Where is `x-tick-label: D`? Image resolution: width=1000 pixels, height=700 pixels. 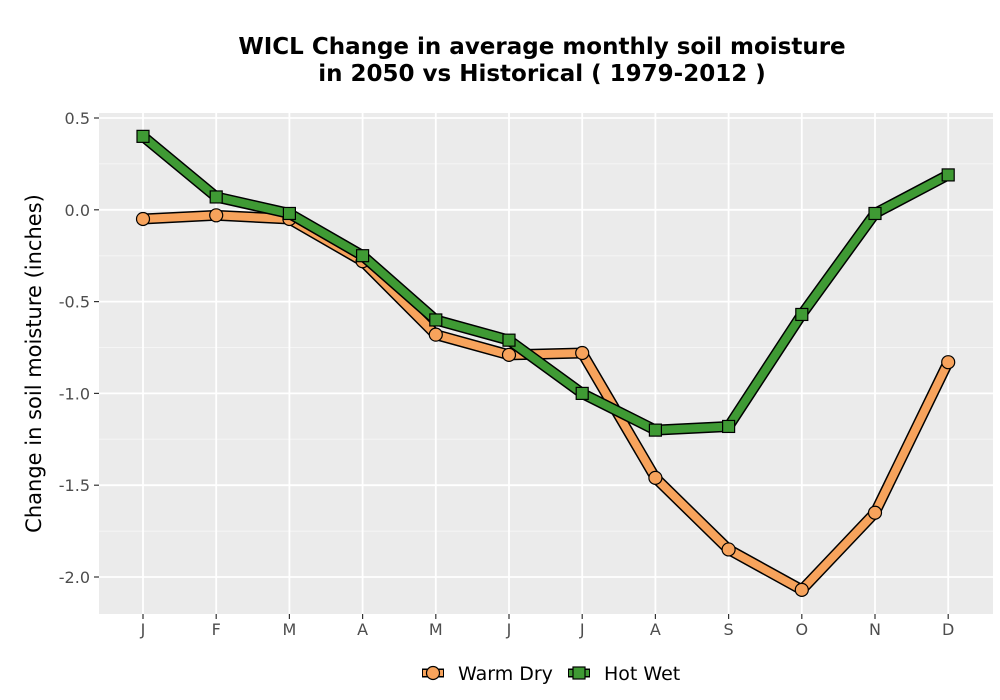
x-tick-label: D is located at coordinates (948, 629).